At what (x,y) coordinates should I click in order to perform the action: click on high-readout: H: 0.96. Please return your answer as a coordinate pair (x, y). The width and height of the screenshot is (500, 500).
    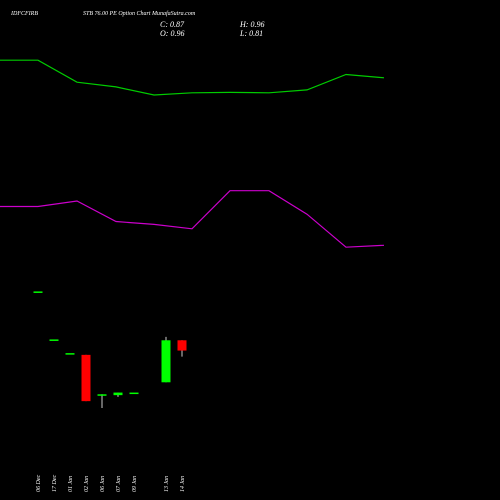
    Looking at the image, I should click on (251, 24).